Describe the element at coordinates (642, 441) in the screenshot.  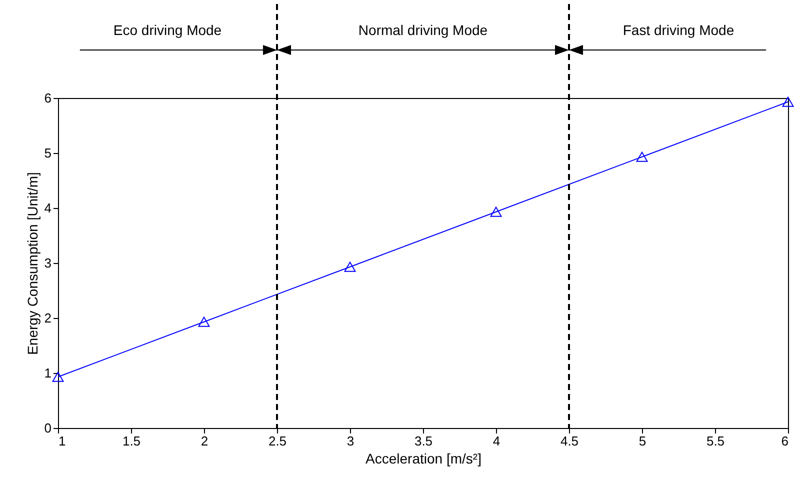
I see `x-tick-label: 5` at that location.